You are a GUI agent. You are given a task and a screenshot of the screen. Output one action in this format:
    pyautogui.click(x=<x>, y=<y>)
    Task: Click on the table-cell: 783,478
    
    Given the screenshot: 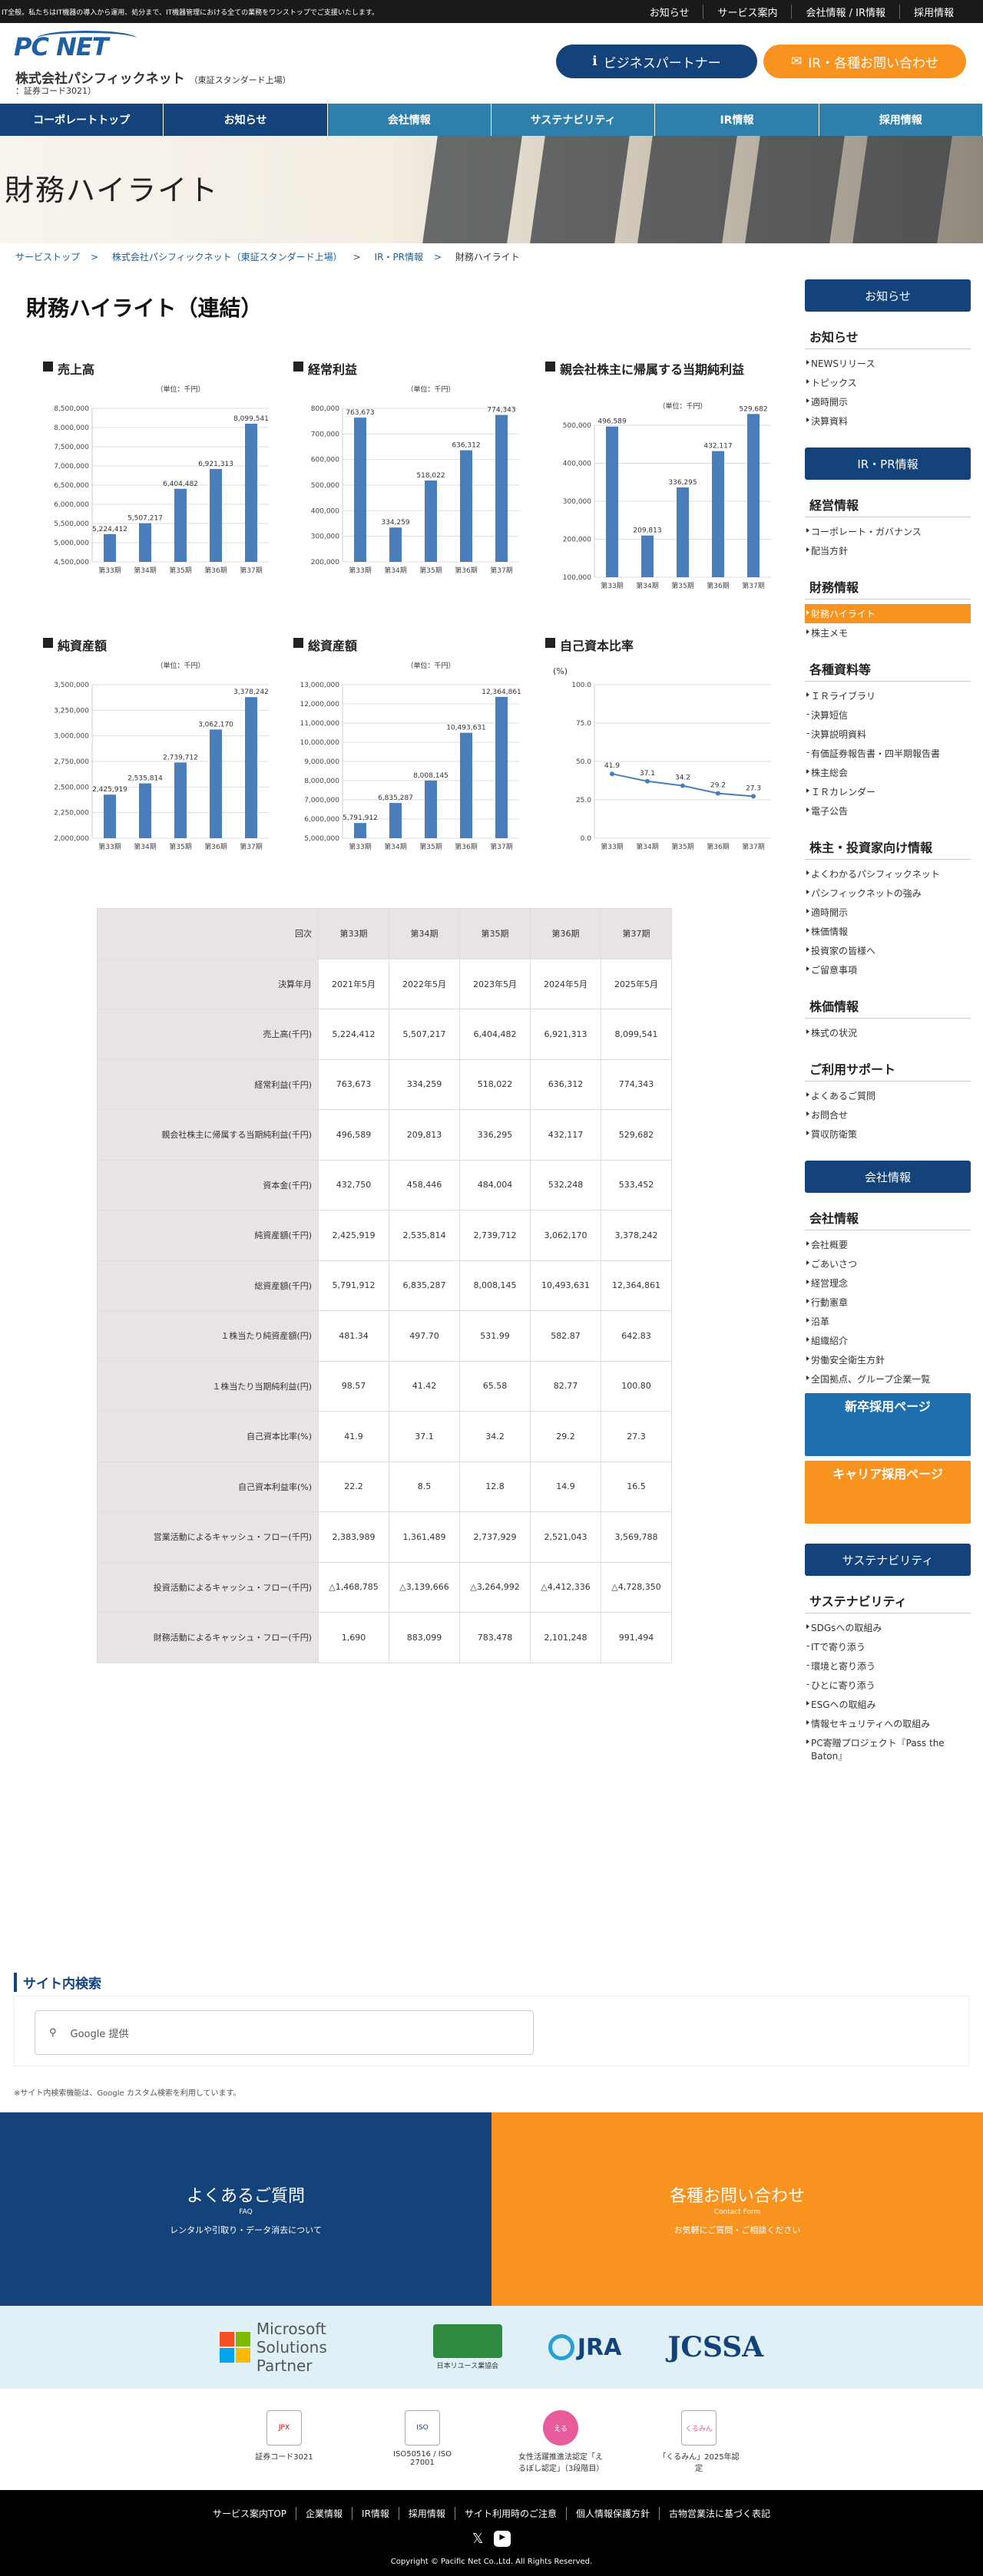 What is the action you would take?
    pyautogui.click(x=495, y=1637)
    